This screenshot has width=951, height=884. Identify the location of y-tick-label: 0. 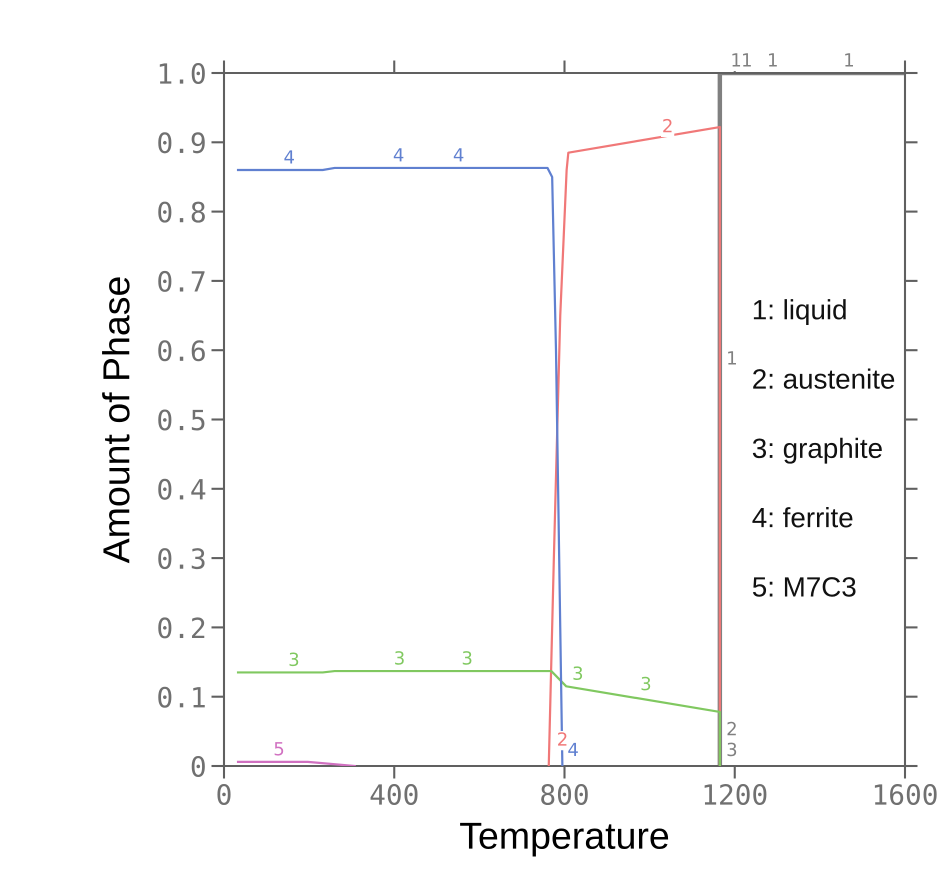
(198, 767).